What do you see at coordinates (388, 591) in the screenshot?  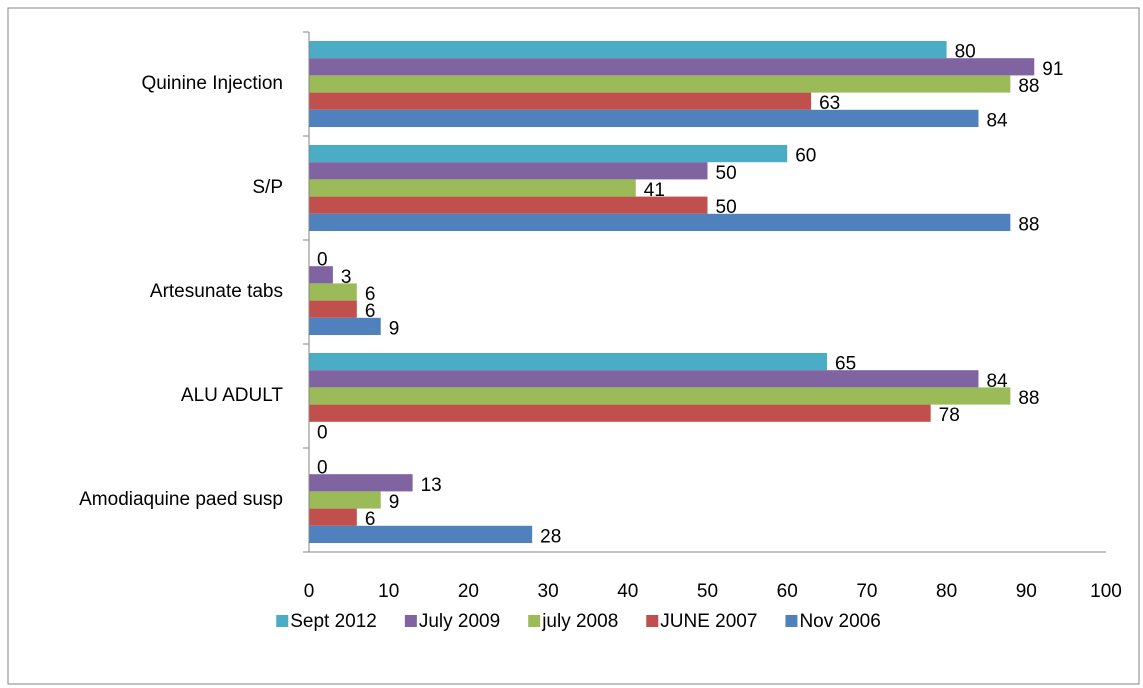 I see `x-tick-label: 10` at bounding box center [388, 591].